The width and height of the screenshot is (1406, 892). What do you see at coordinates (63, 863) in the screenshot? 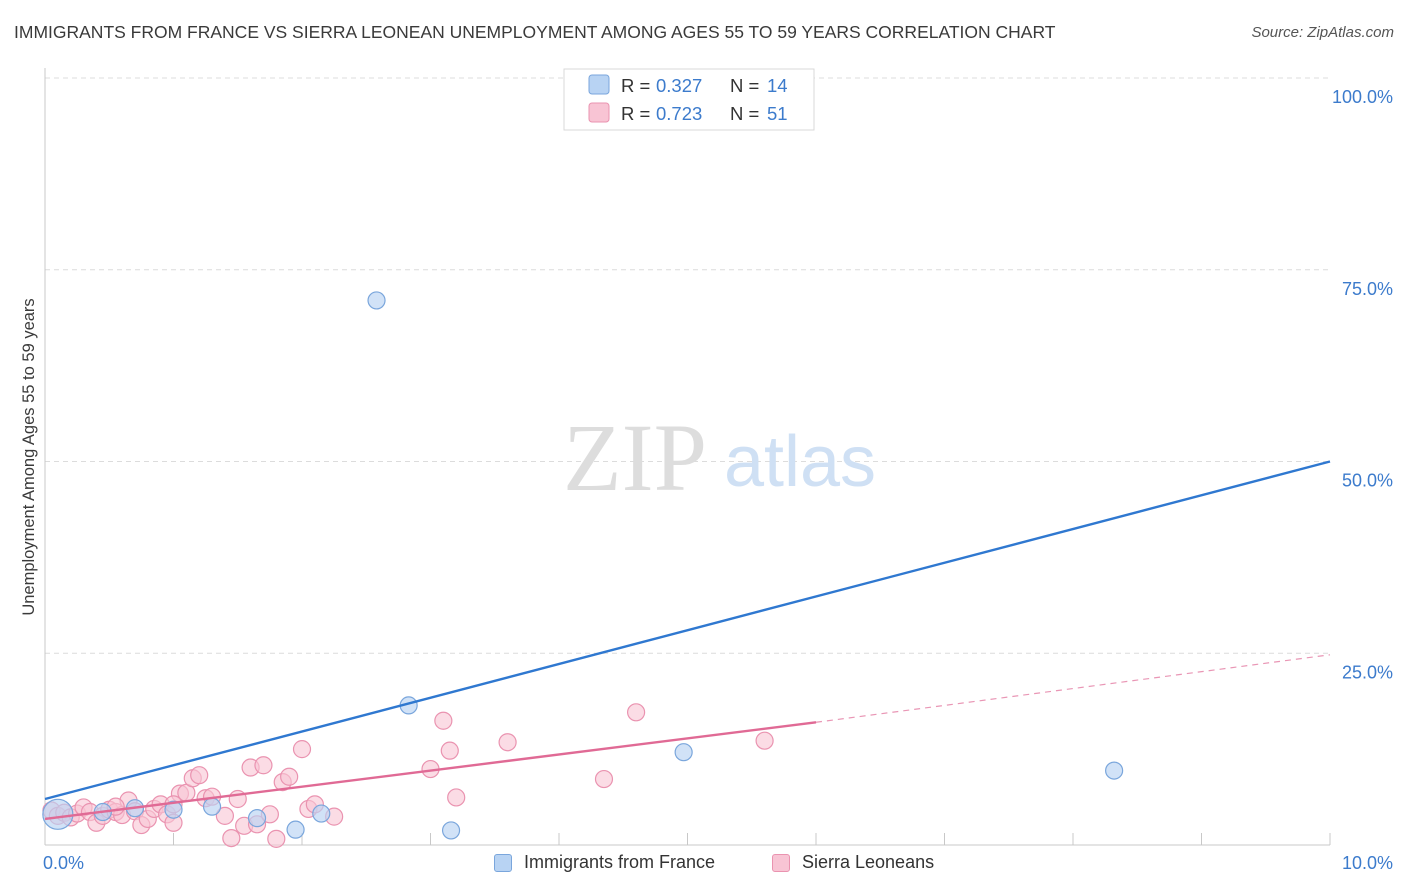
I see `x-tick-label: 0.0%` at bounding box center [63, 863].